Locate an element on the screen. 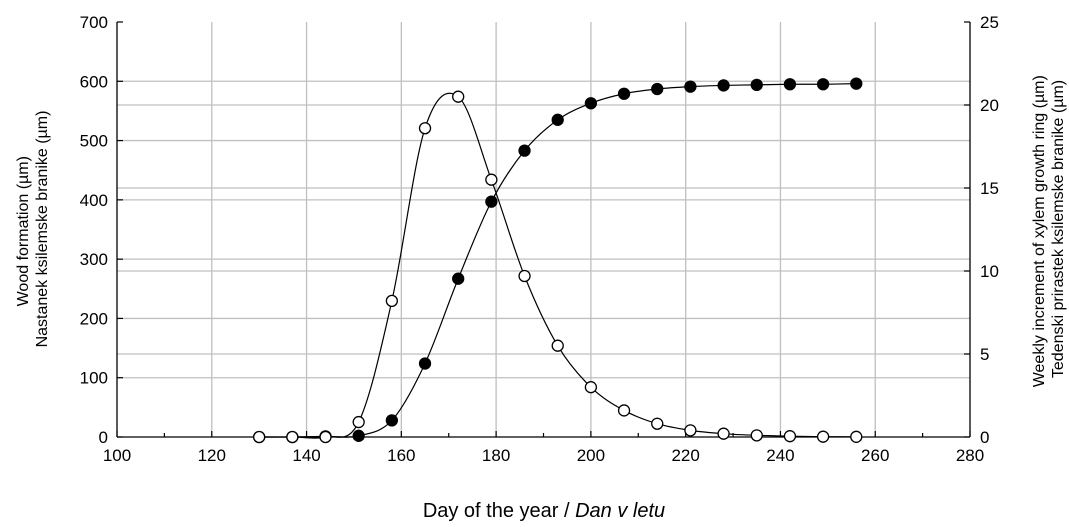 The image size is (1069, 527). x-tick-label: 200 is located at coordinates (591, 455).